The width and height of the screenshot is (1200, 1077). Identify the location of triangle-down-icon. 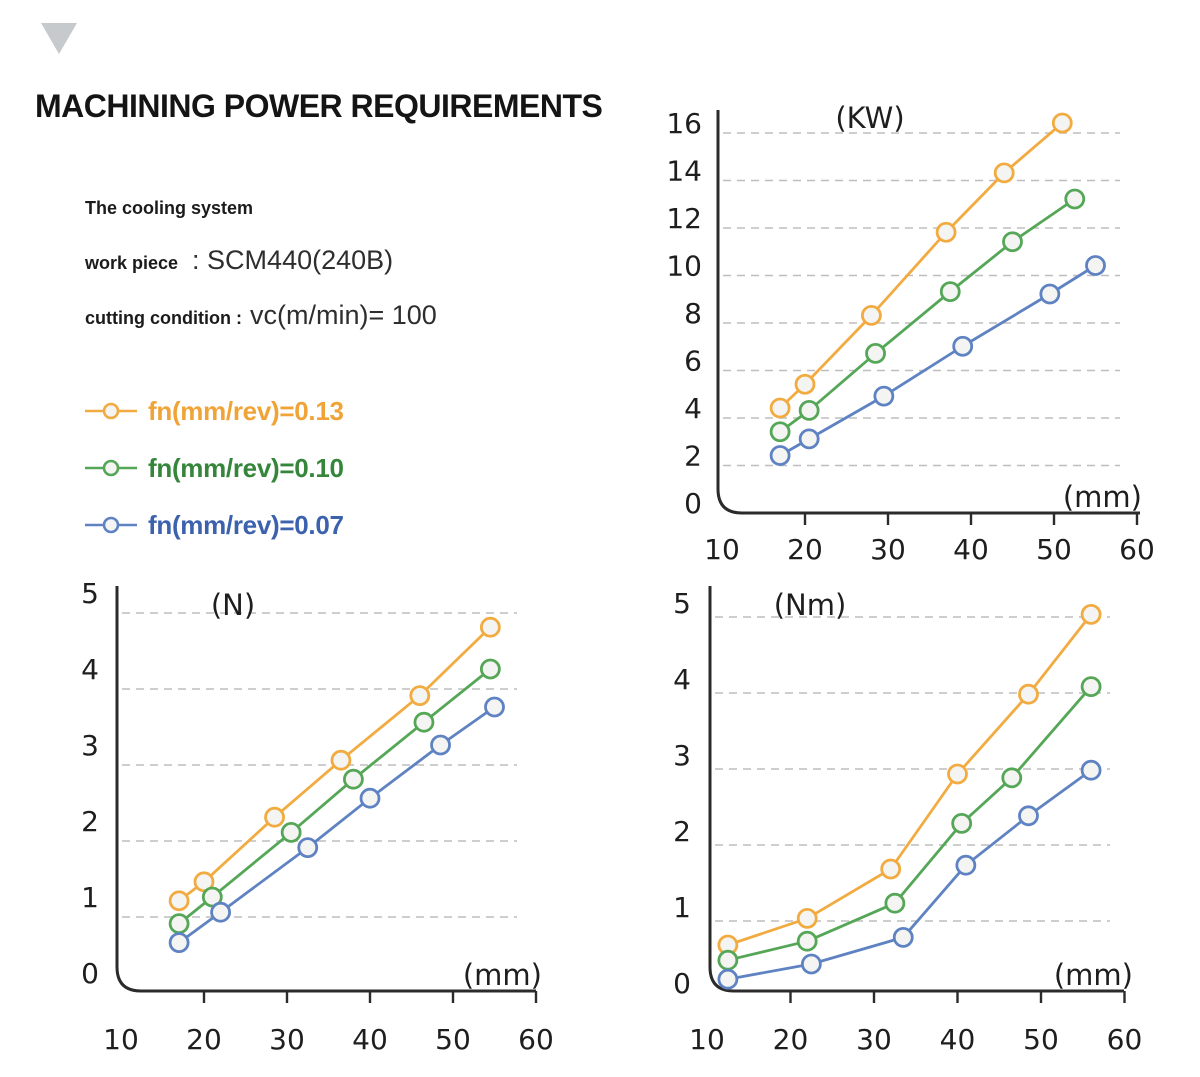
(59, 38).